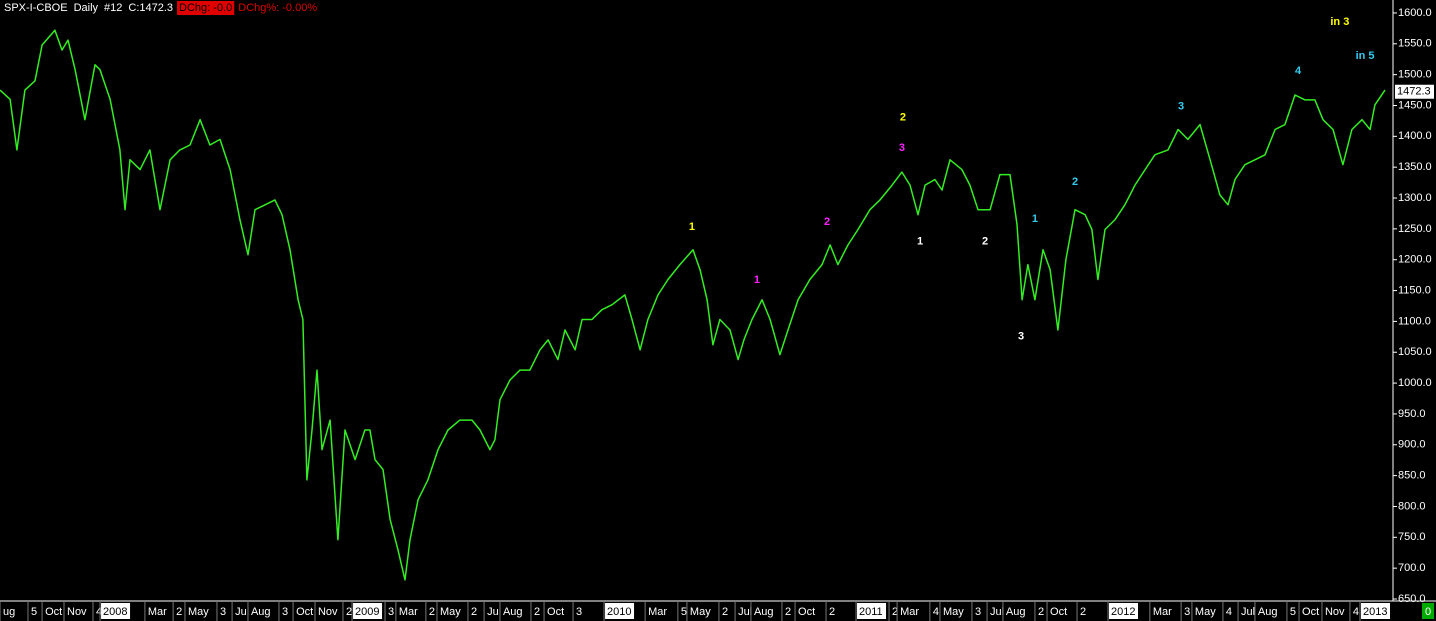 The width and height of the screenshot is (1436, 621). I want to click on y-tick-label: 950.0, so click(1412, 414).